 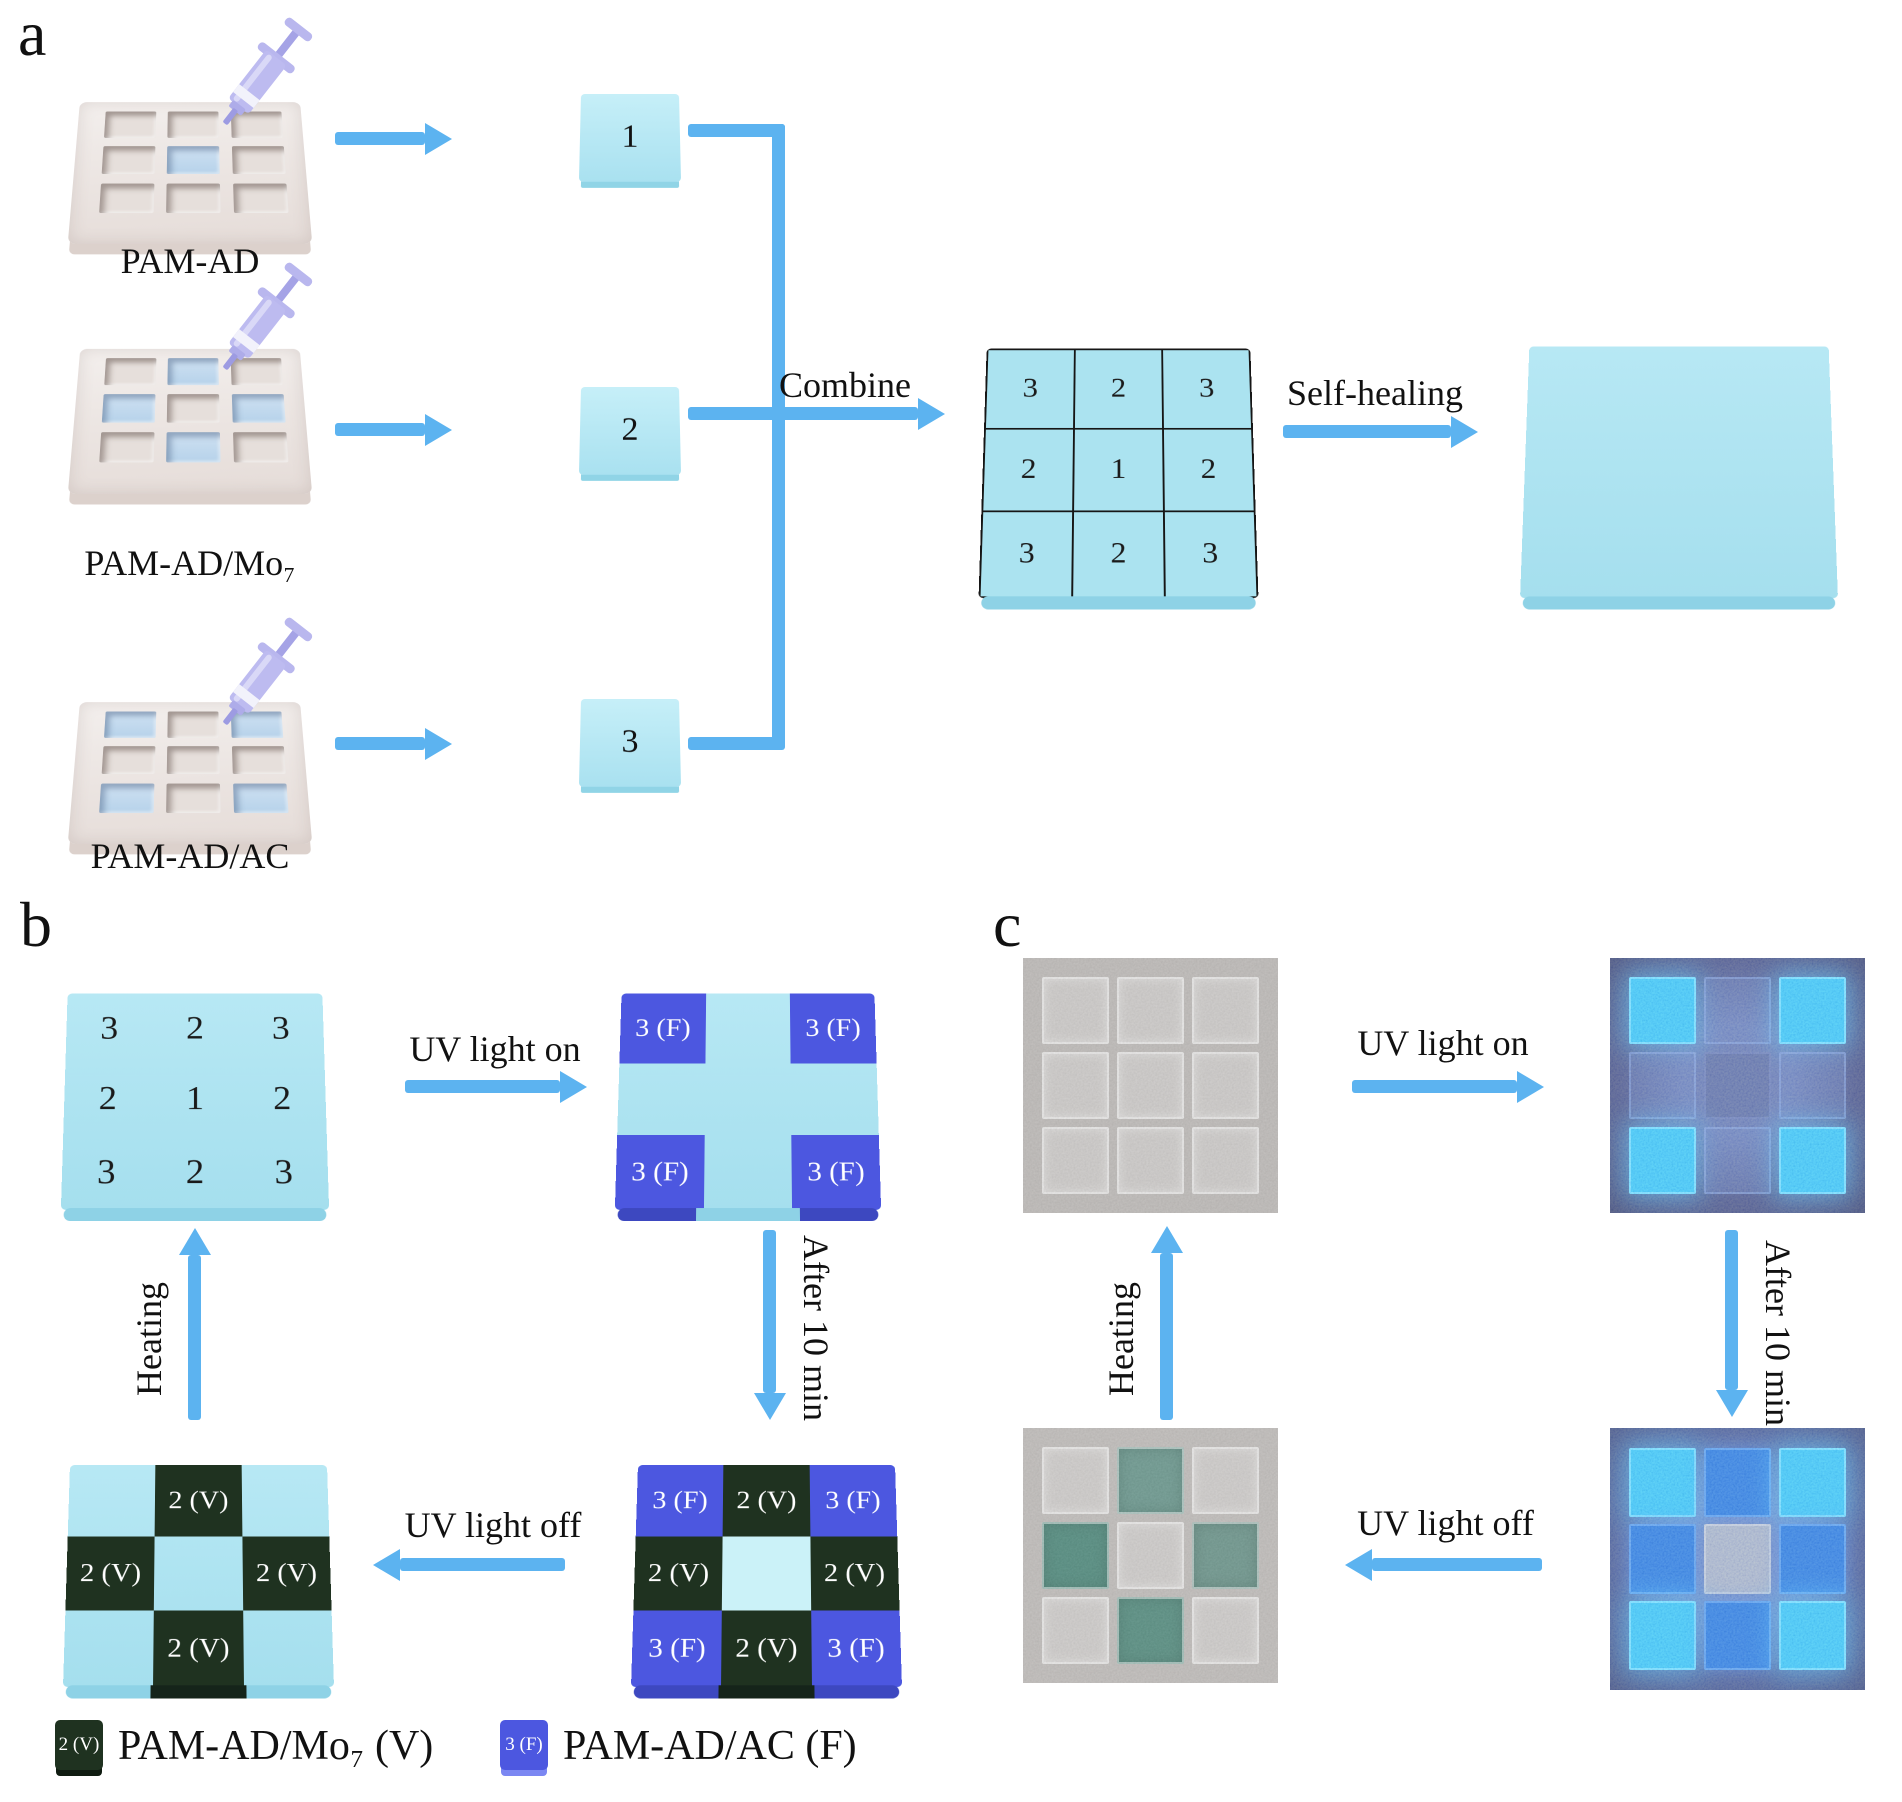 What do you see at coordinates (380, 138) in the screenshot?
I see `arrow-mold1-to-tile1` at bounding box center [380, 138].